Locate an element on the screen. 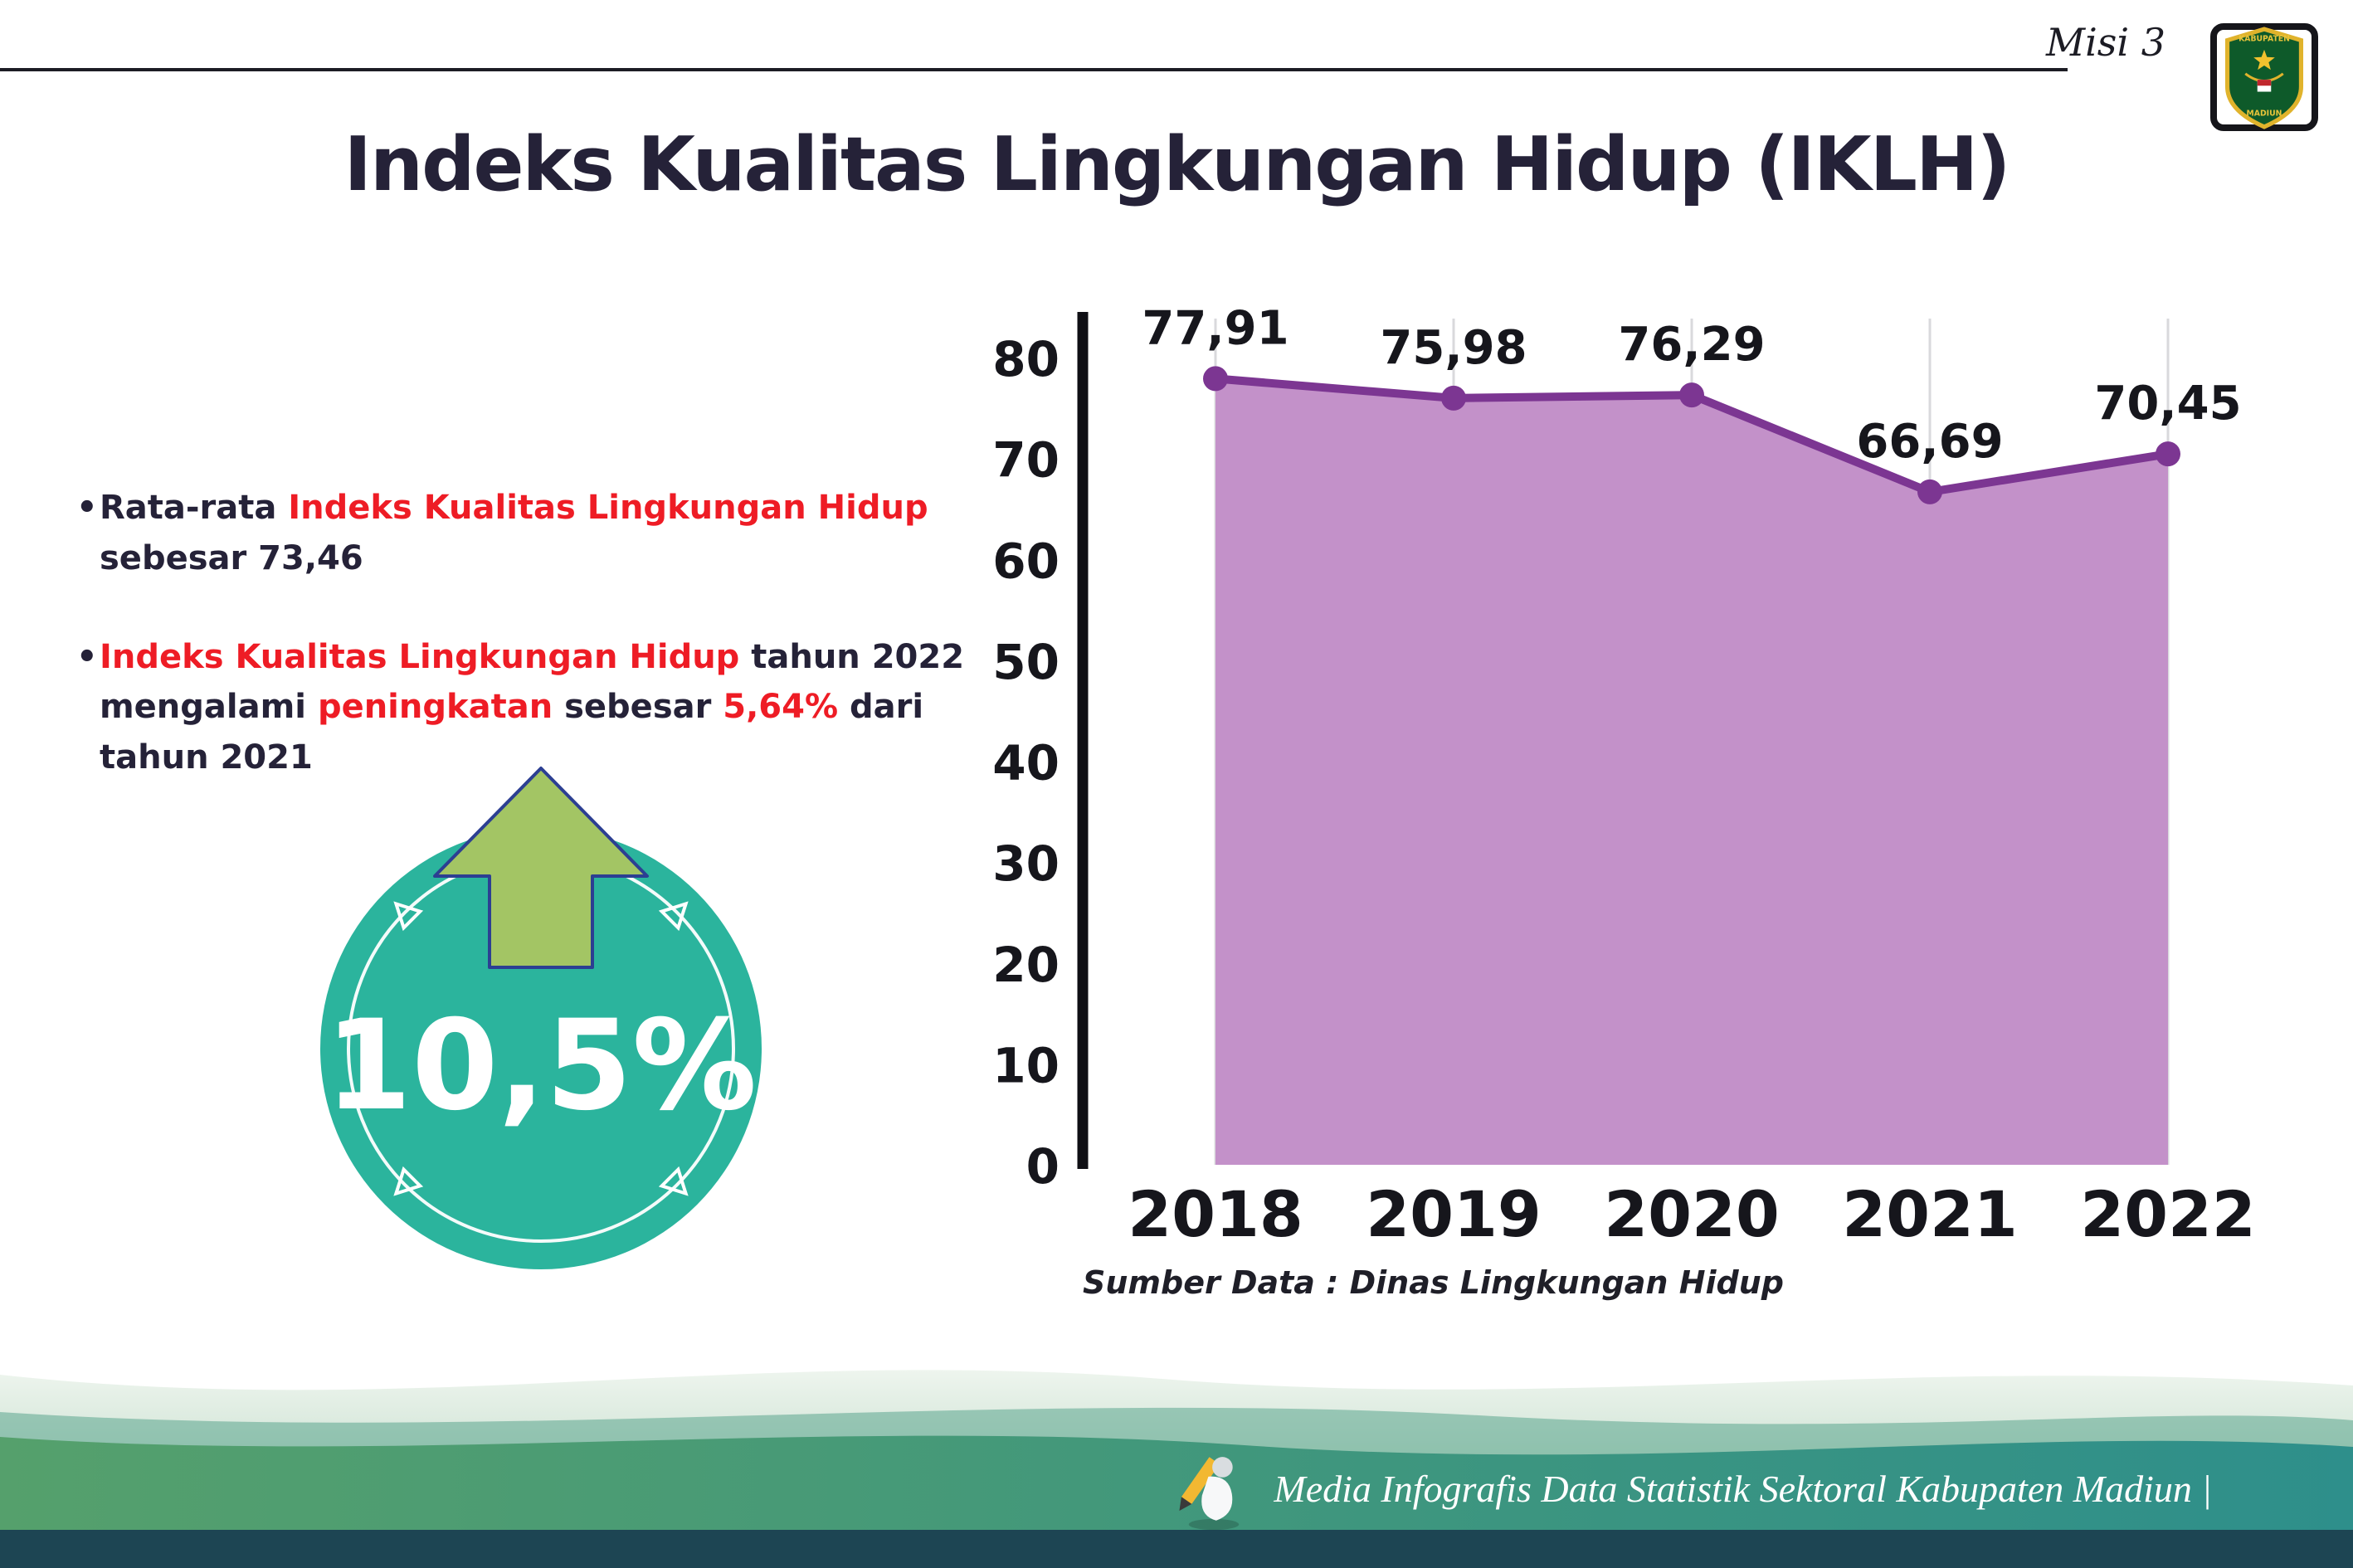 The height and width of the screenshot is (1568, 2353). y-tick-label: 0 is located at coordinates (1043, 1166).